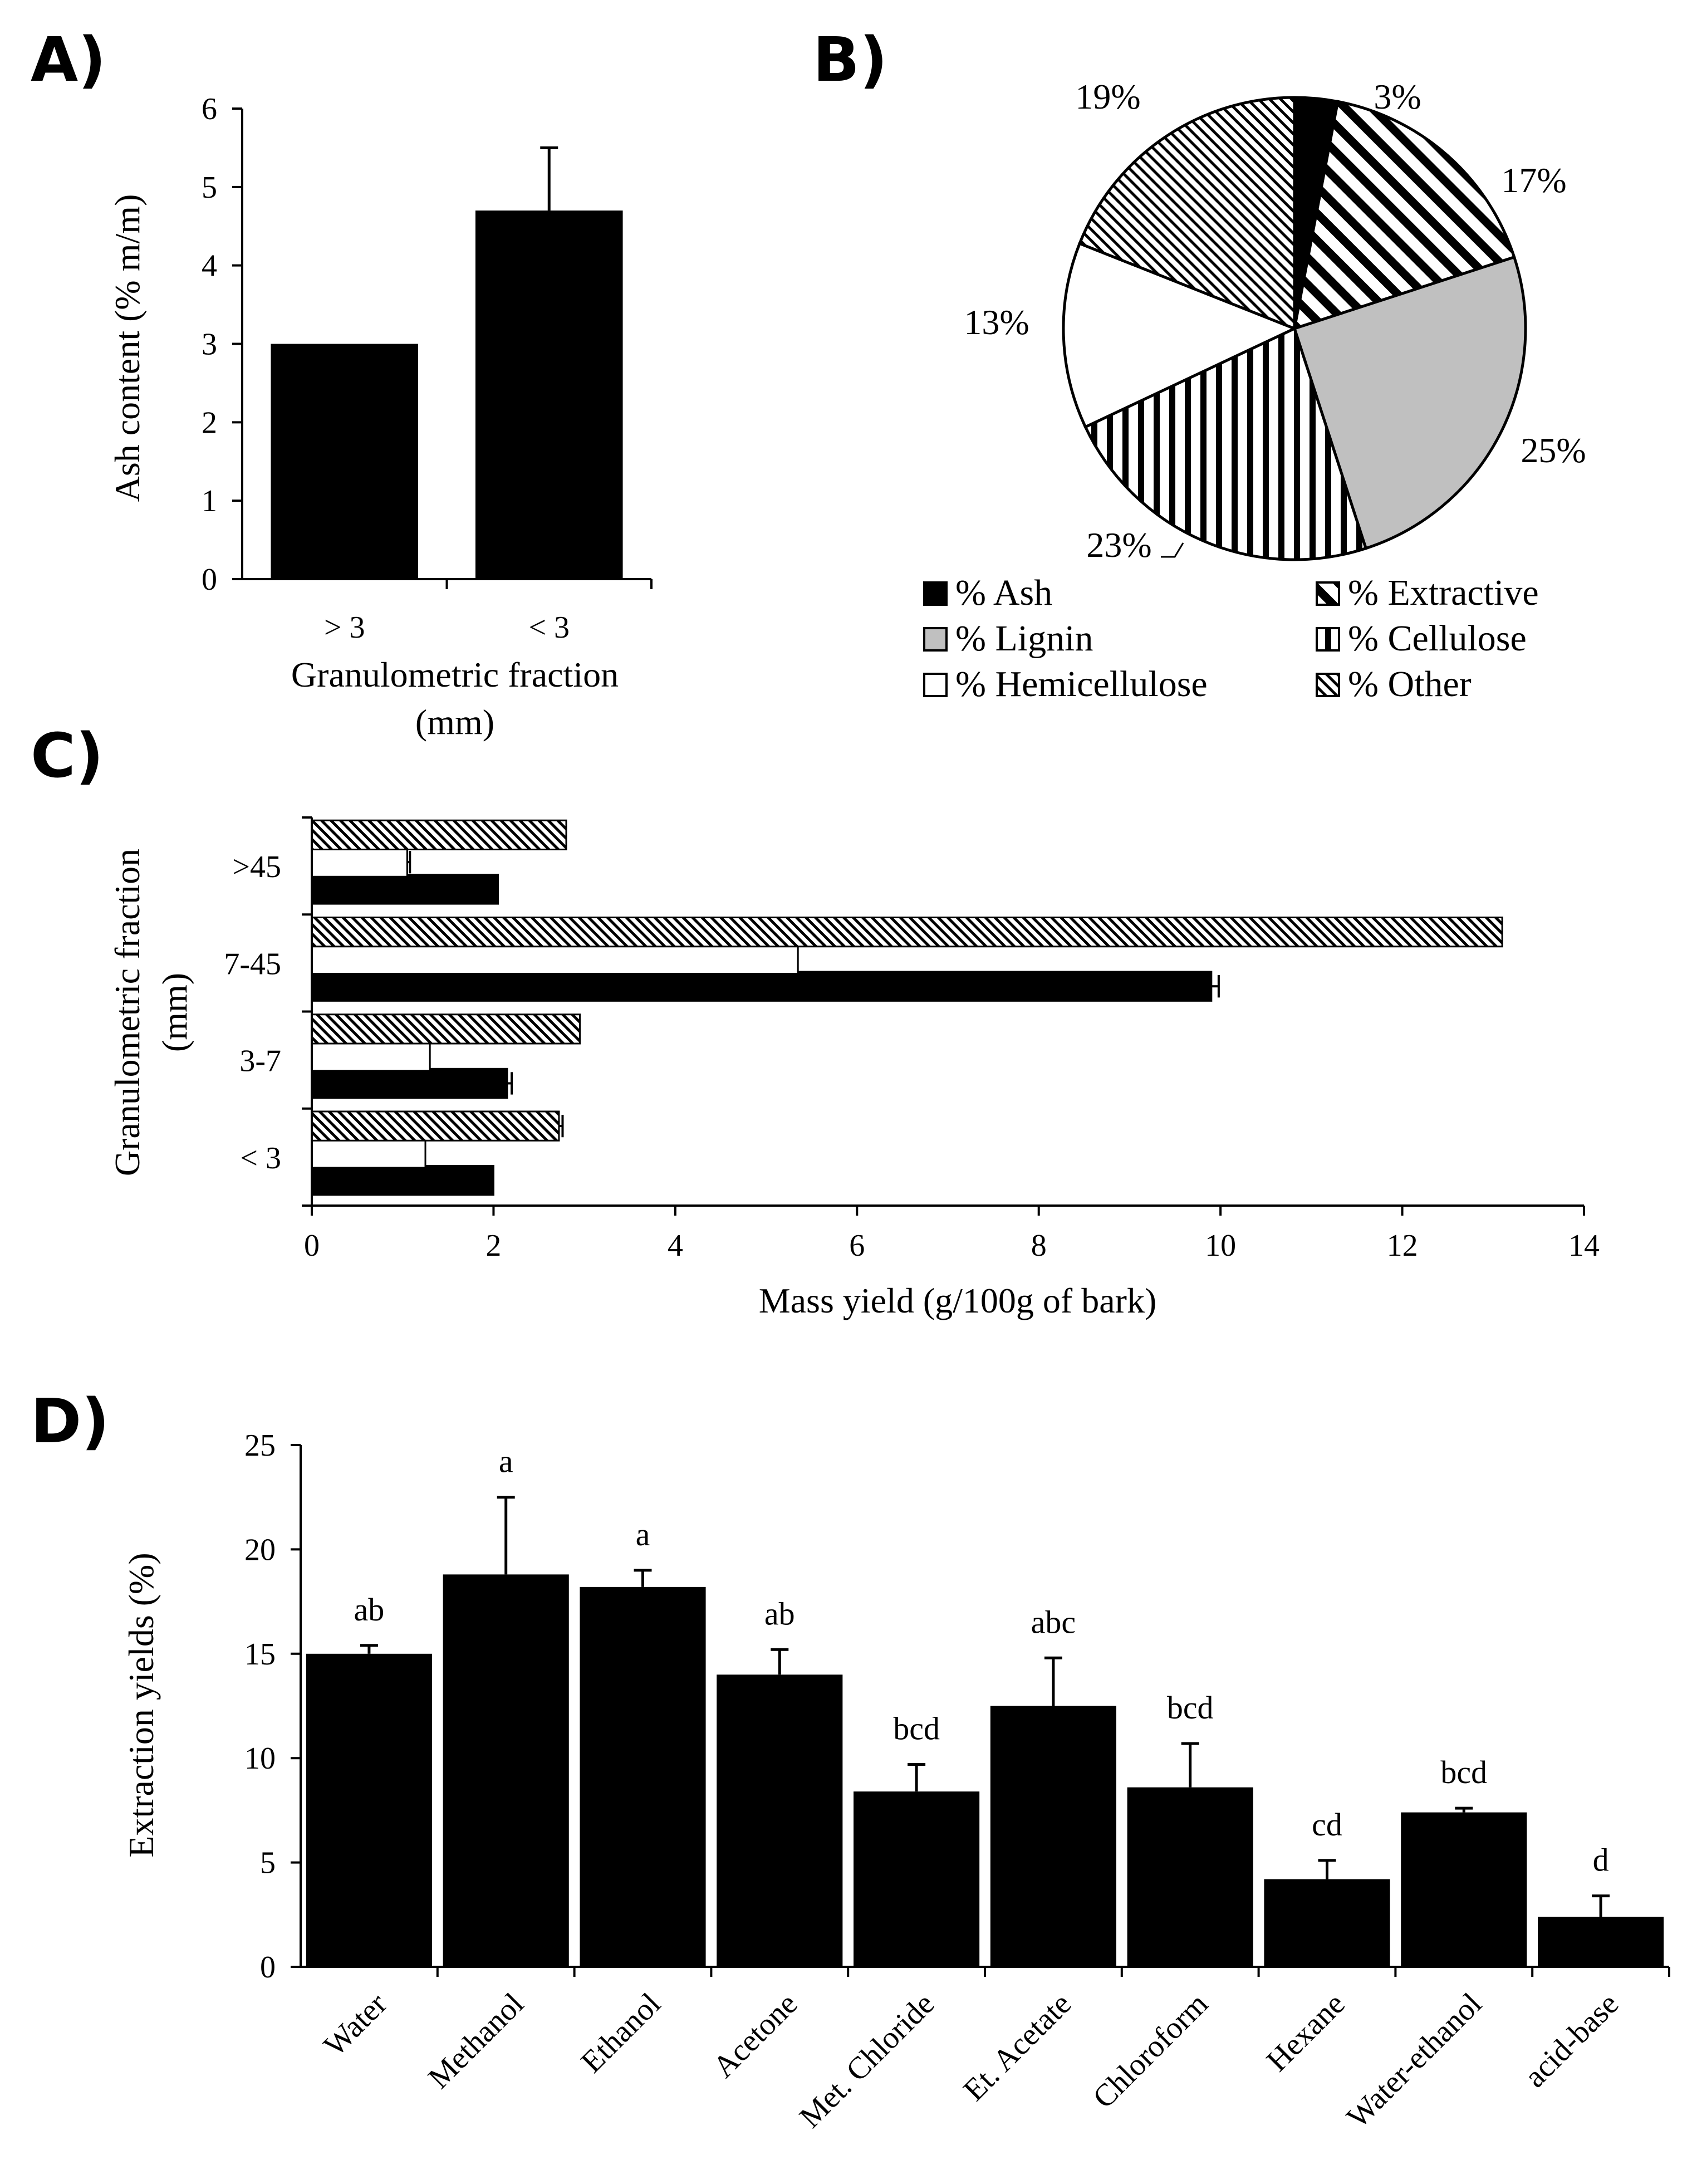  Describe the element at coordinates (256, 867) in the screenshot. I see `c-y-tick-label: >45` at that location.